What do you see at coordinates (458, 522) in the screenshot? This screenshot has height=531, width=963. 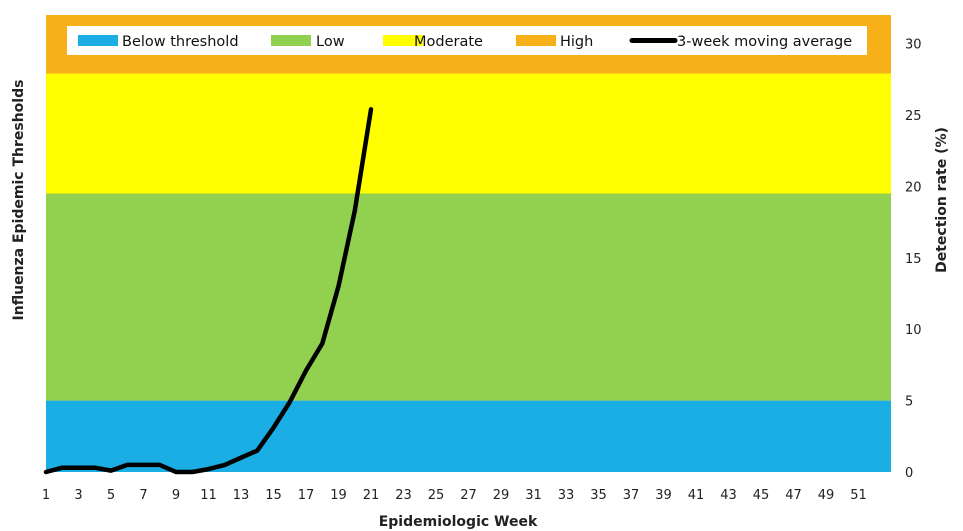 I see `x-axis-title: Epidemiologic Week` at bounding box center [458, 522].